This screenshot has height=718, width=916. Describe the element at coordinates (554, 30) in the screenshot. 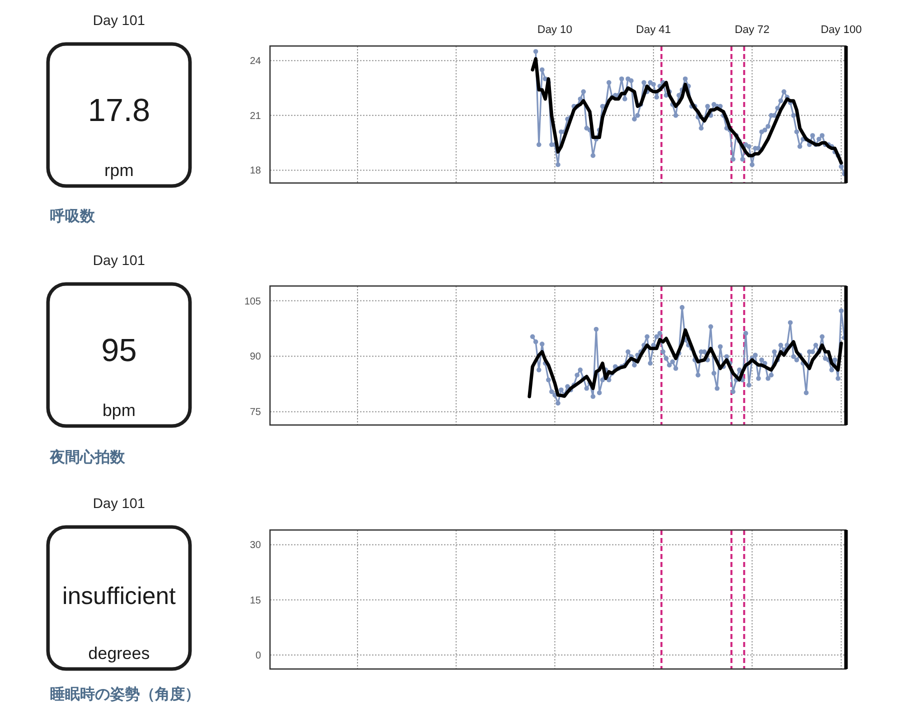

I see `x-tick-label: Day 10` at that location.